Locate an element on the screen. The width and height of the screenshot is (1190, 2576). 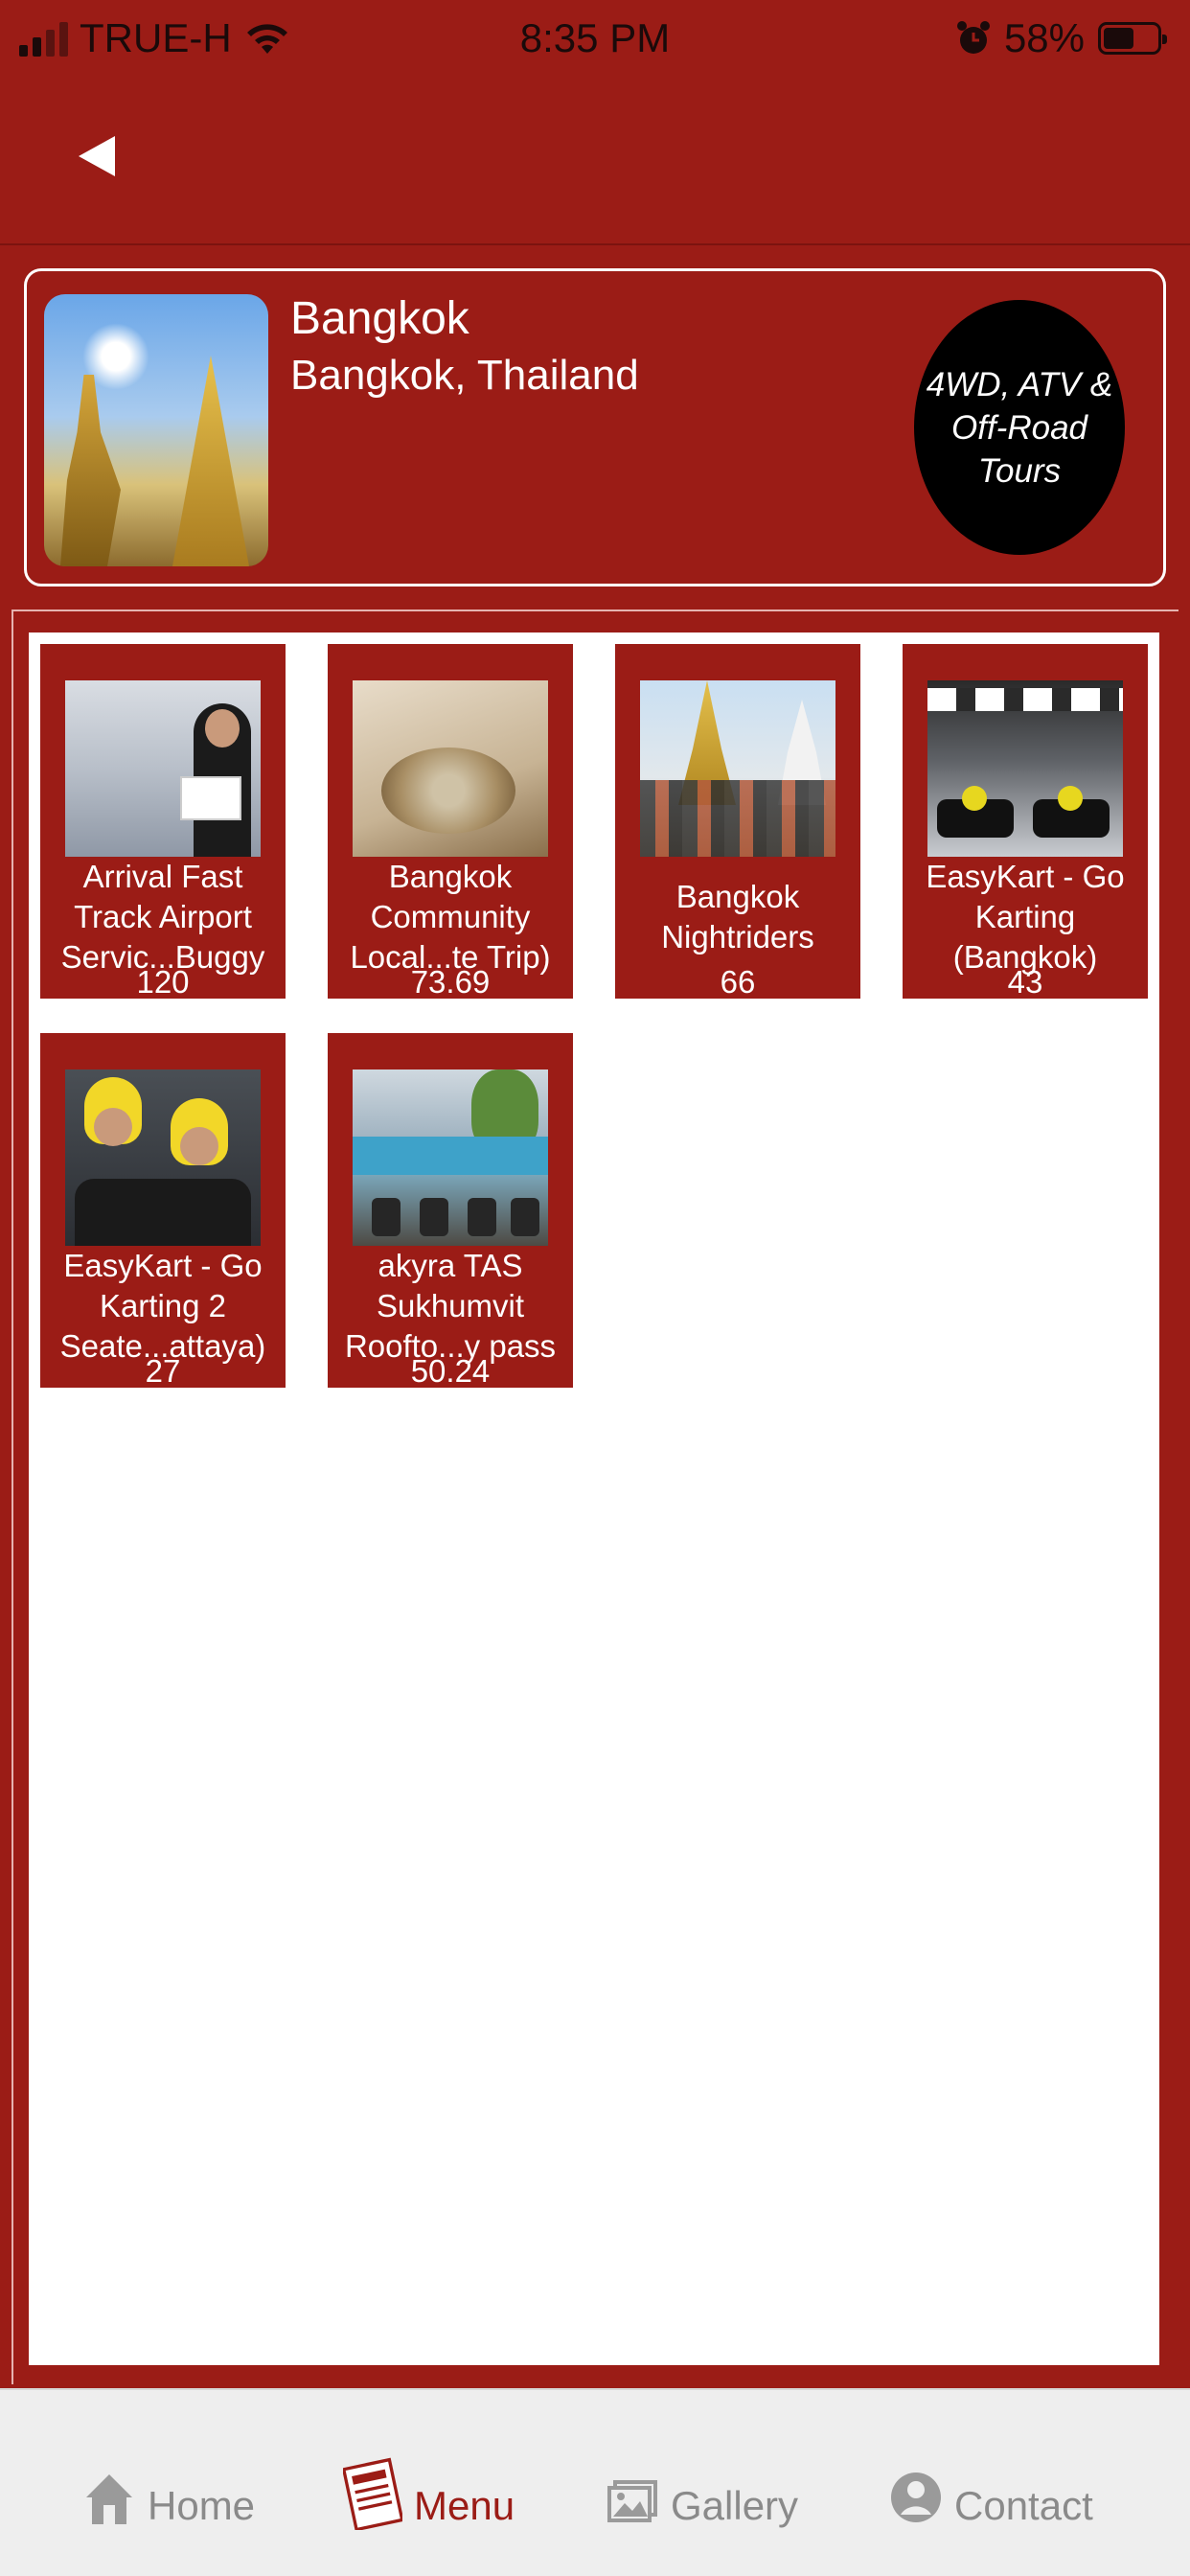
tab-menu: Menu is located at coordinates (429, 2491).